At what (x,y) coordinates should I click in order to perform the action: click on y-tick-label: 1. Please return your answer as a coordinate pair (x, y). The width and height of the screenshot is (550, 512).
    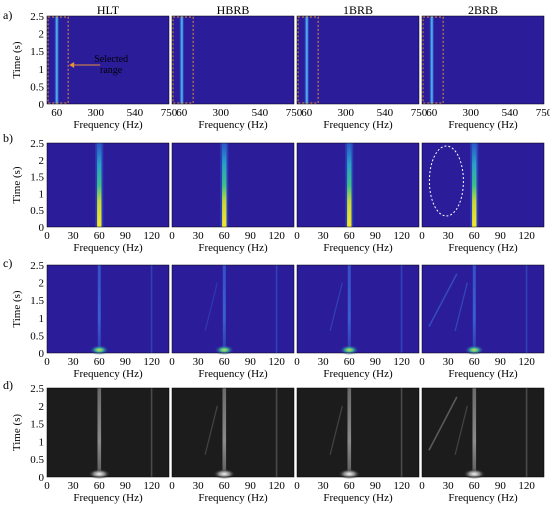
    Looking at the image, I should click on (42, 70).